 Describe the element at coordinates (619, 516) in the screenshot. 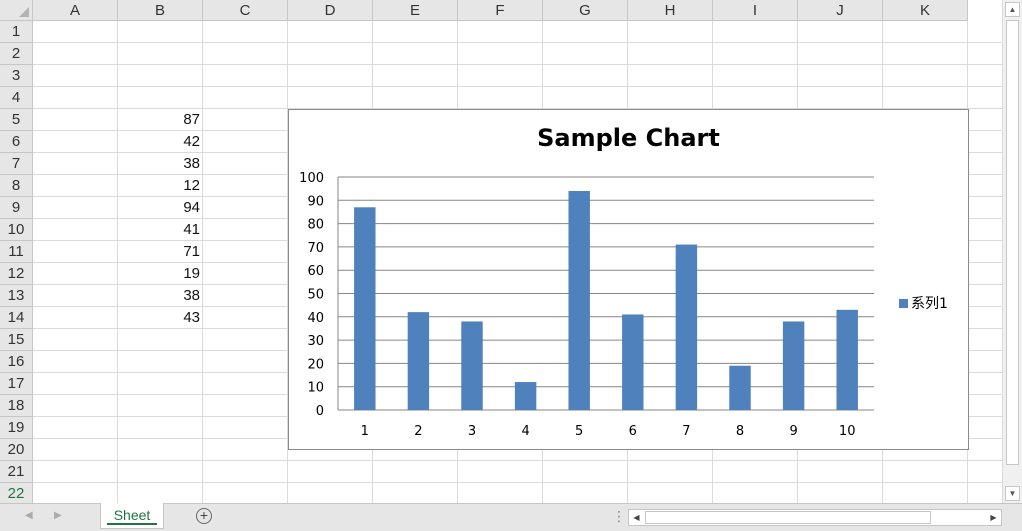

I see `splitter-handle-icon: ⋮` at that location.